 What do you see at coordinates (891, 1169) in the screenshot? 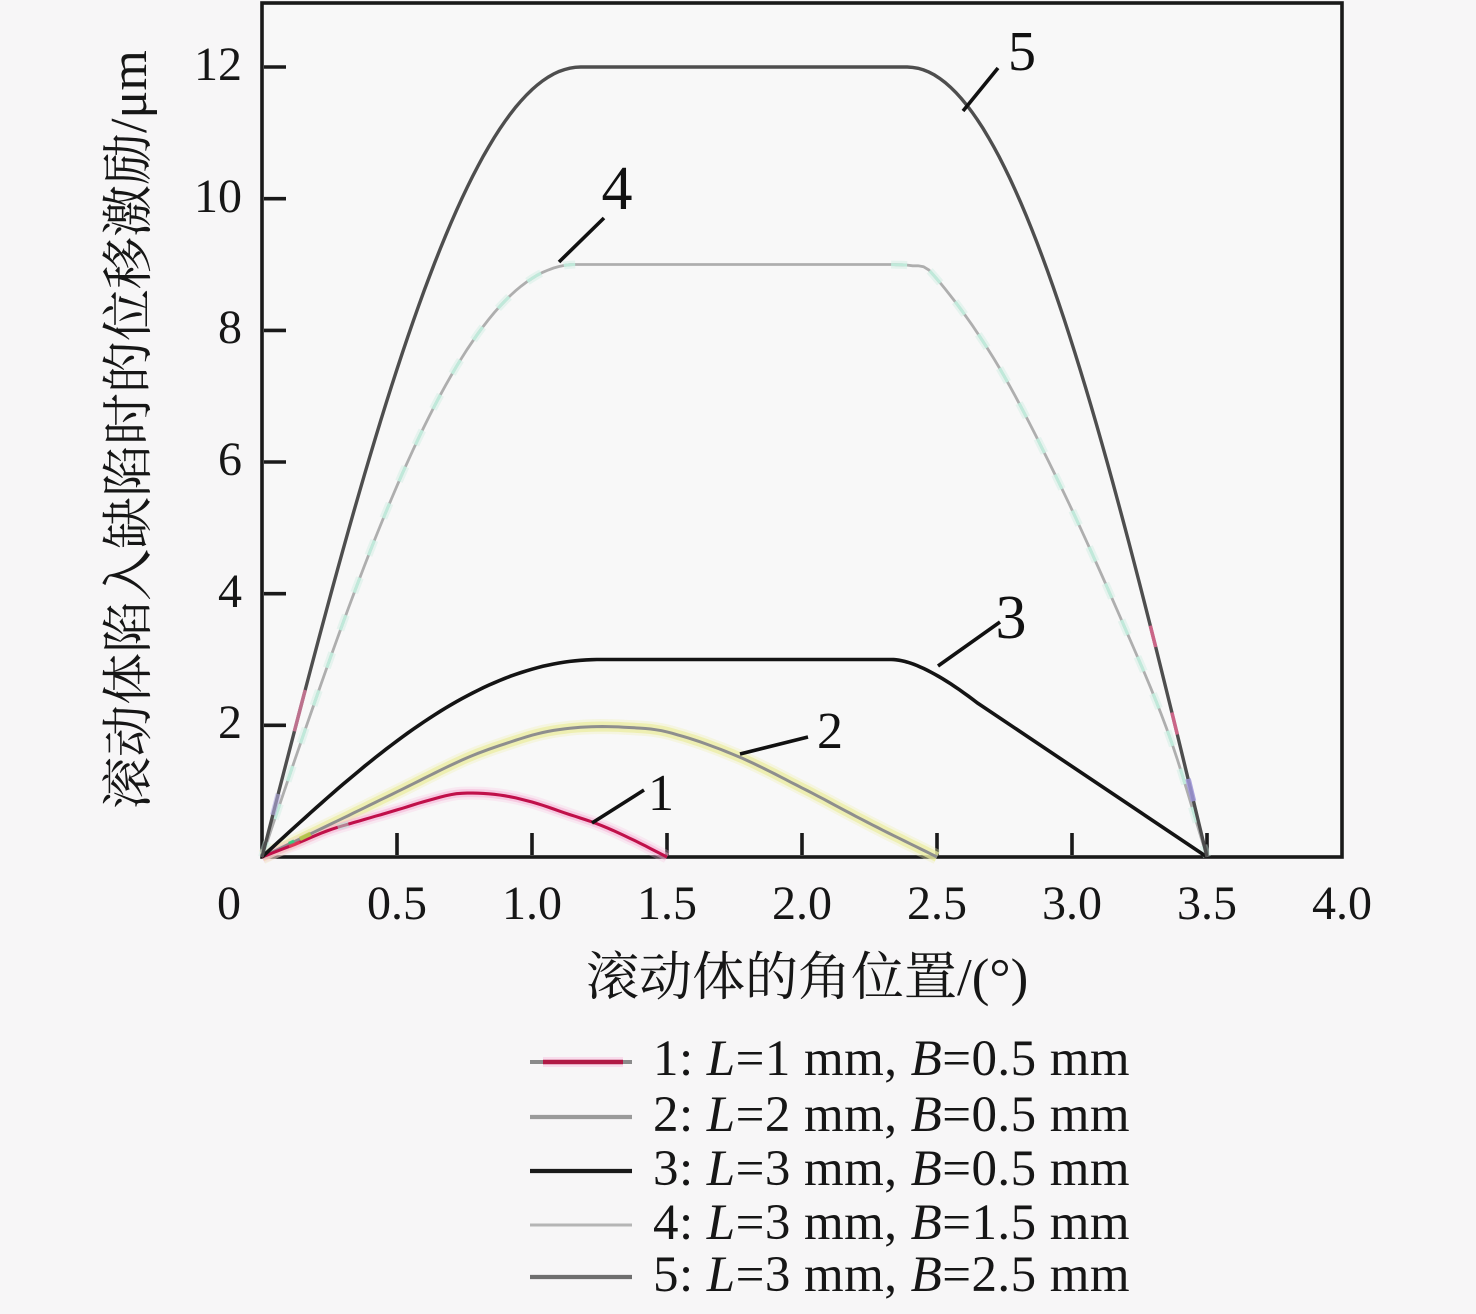
I see `svg-text: 3: L=3 mm, B=0.5 mm` at bounding box center [891, 1169].